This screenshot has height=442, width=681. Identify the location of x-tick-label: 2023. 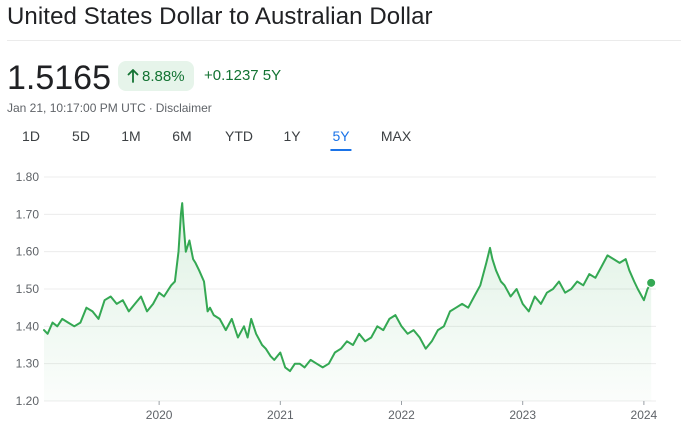
(522, 415).